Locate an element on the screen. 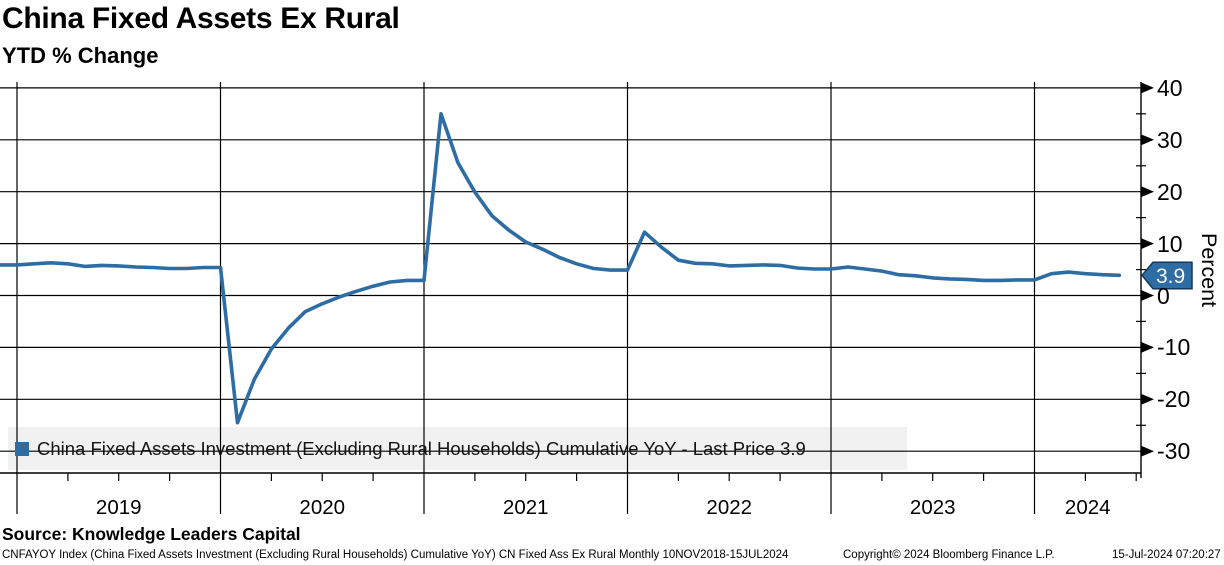  source-line: Source: Knowledge Leaders Capital is located at coordinates (151, 534).